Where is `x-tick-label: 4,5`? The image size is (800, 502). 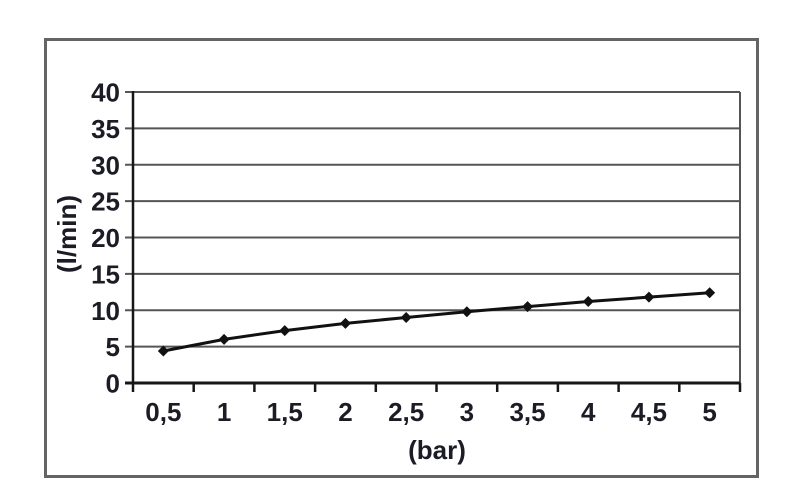 x-tick-label: 4,5 is located at coordinates (649, 412).